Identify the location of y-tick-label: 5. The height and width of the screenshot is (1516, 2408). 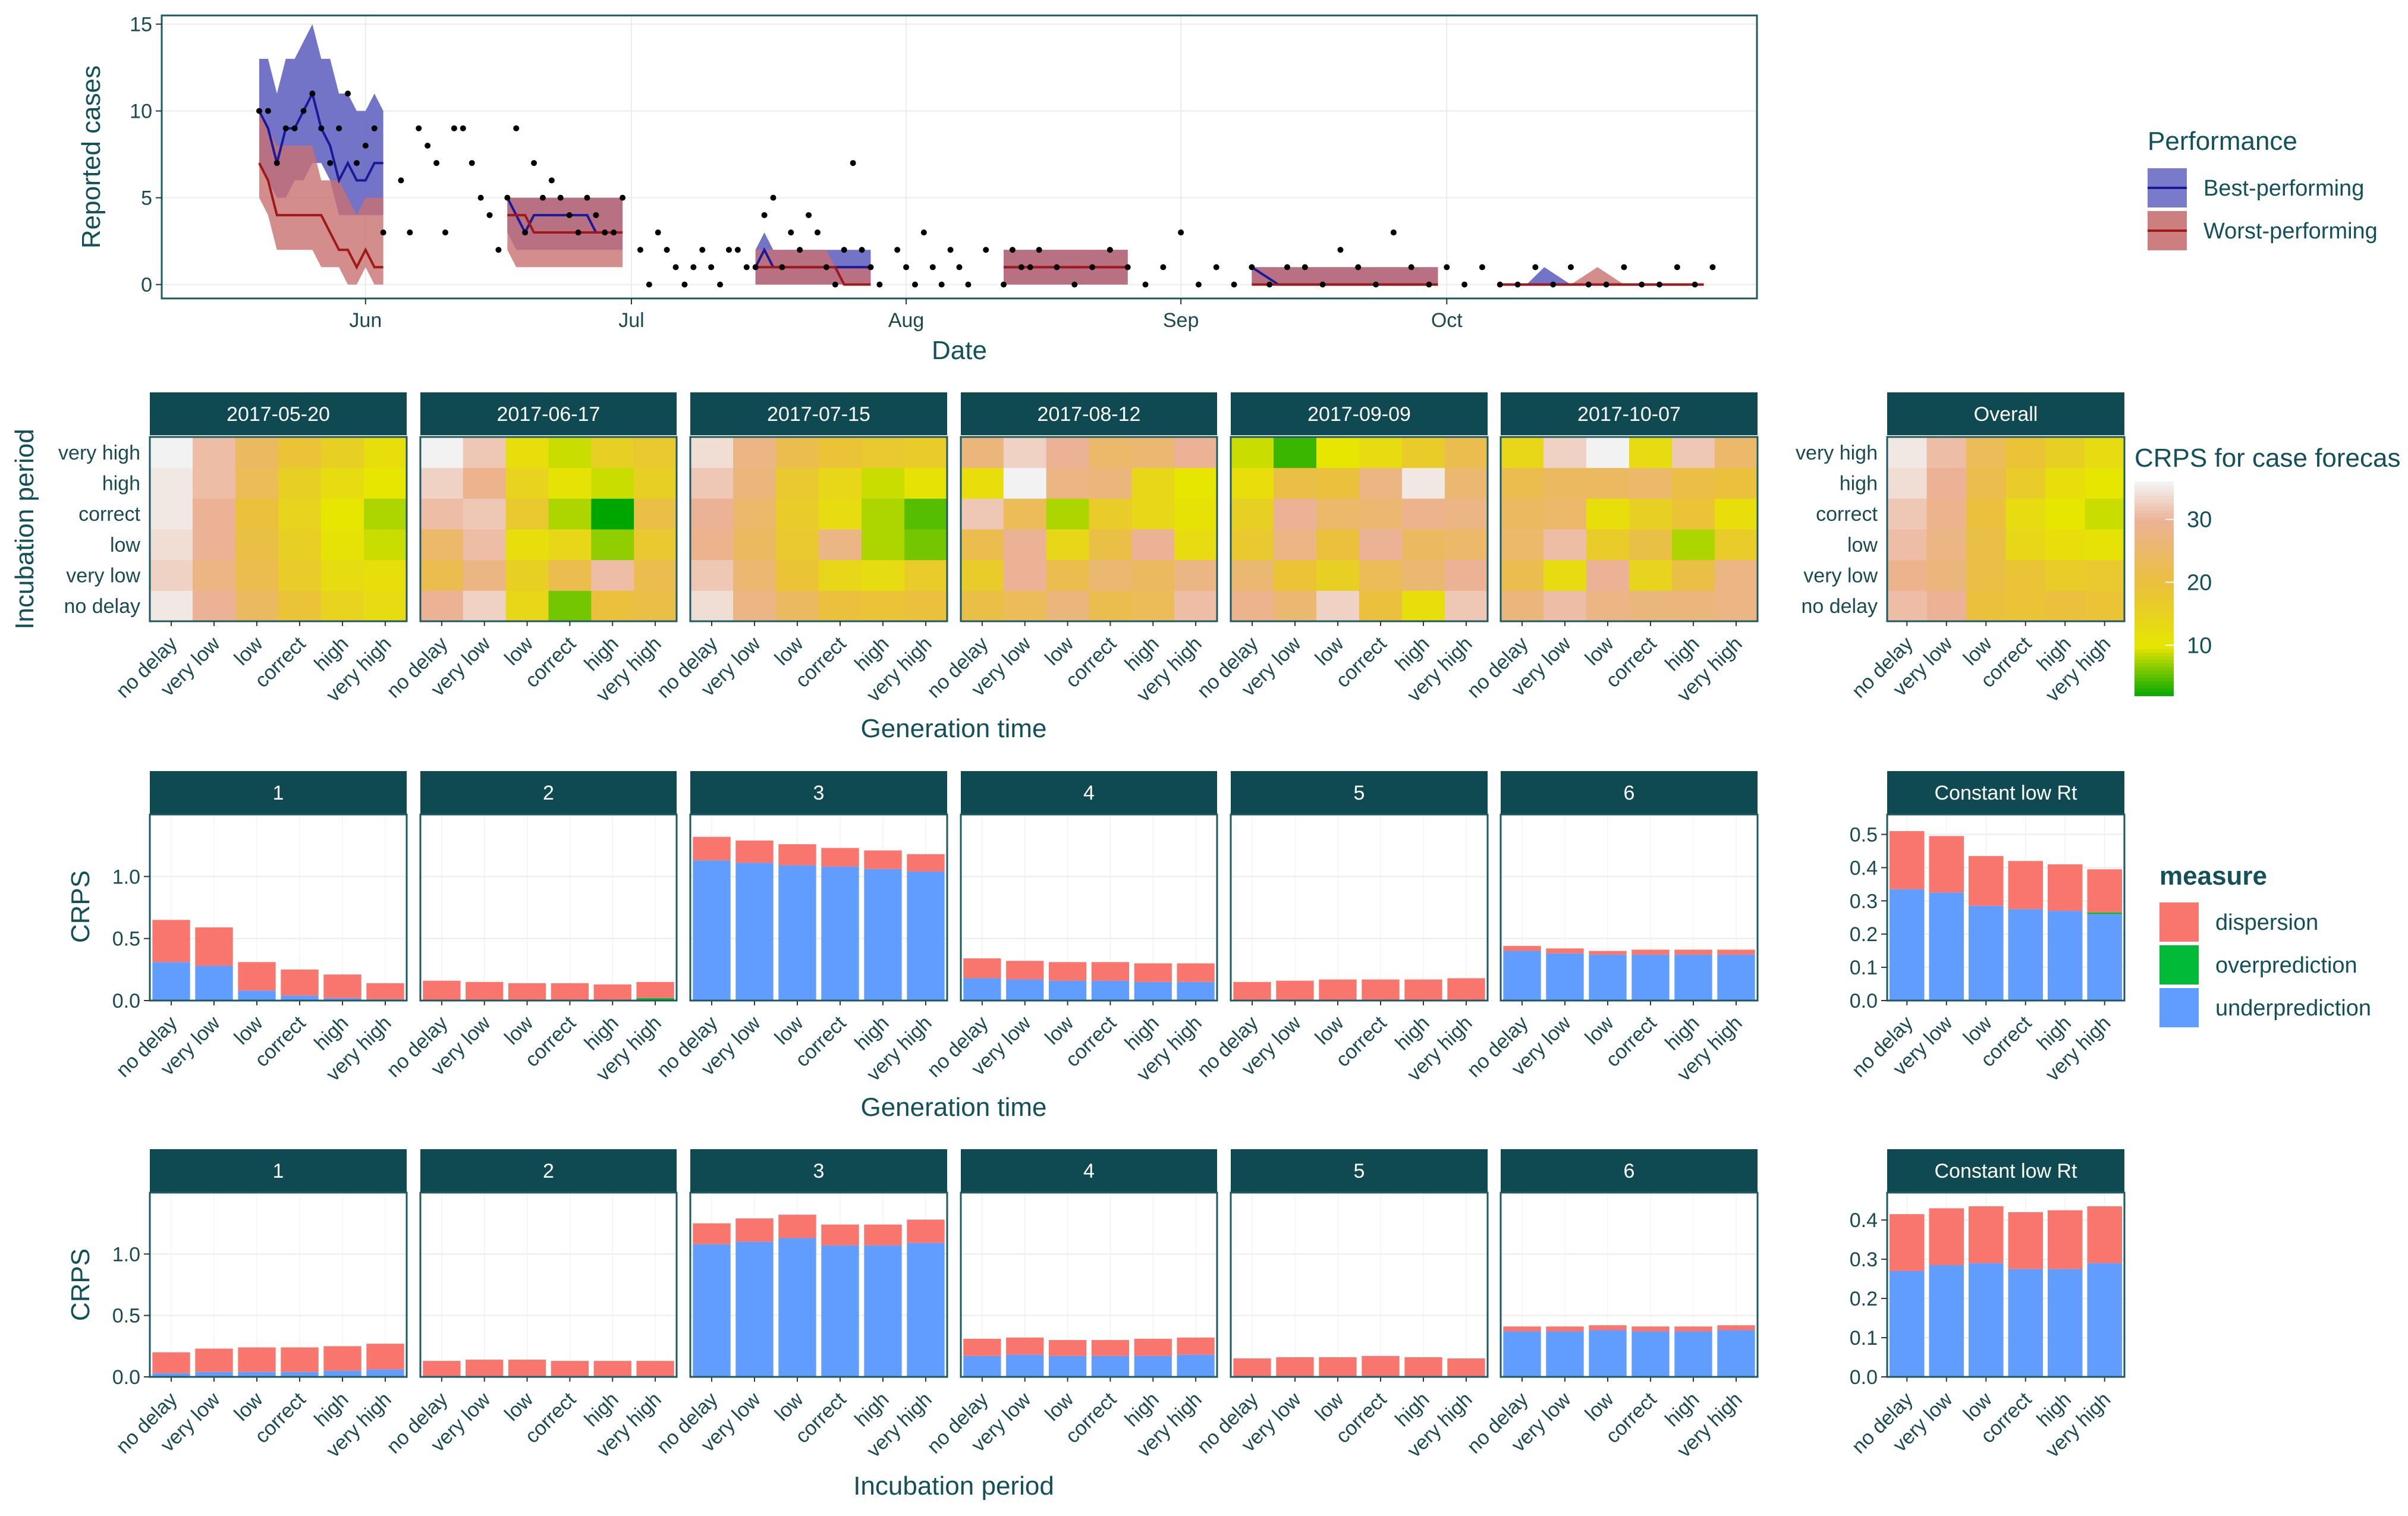
(146, 198).